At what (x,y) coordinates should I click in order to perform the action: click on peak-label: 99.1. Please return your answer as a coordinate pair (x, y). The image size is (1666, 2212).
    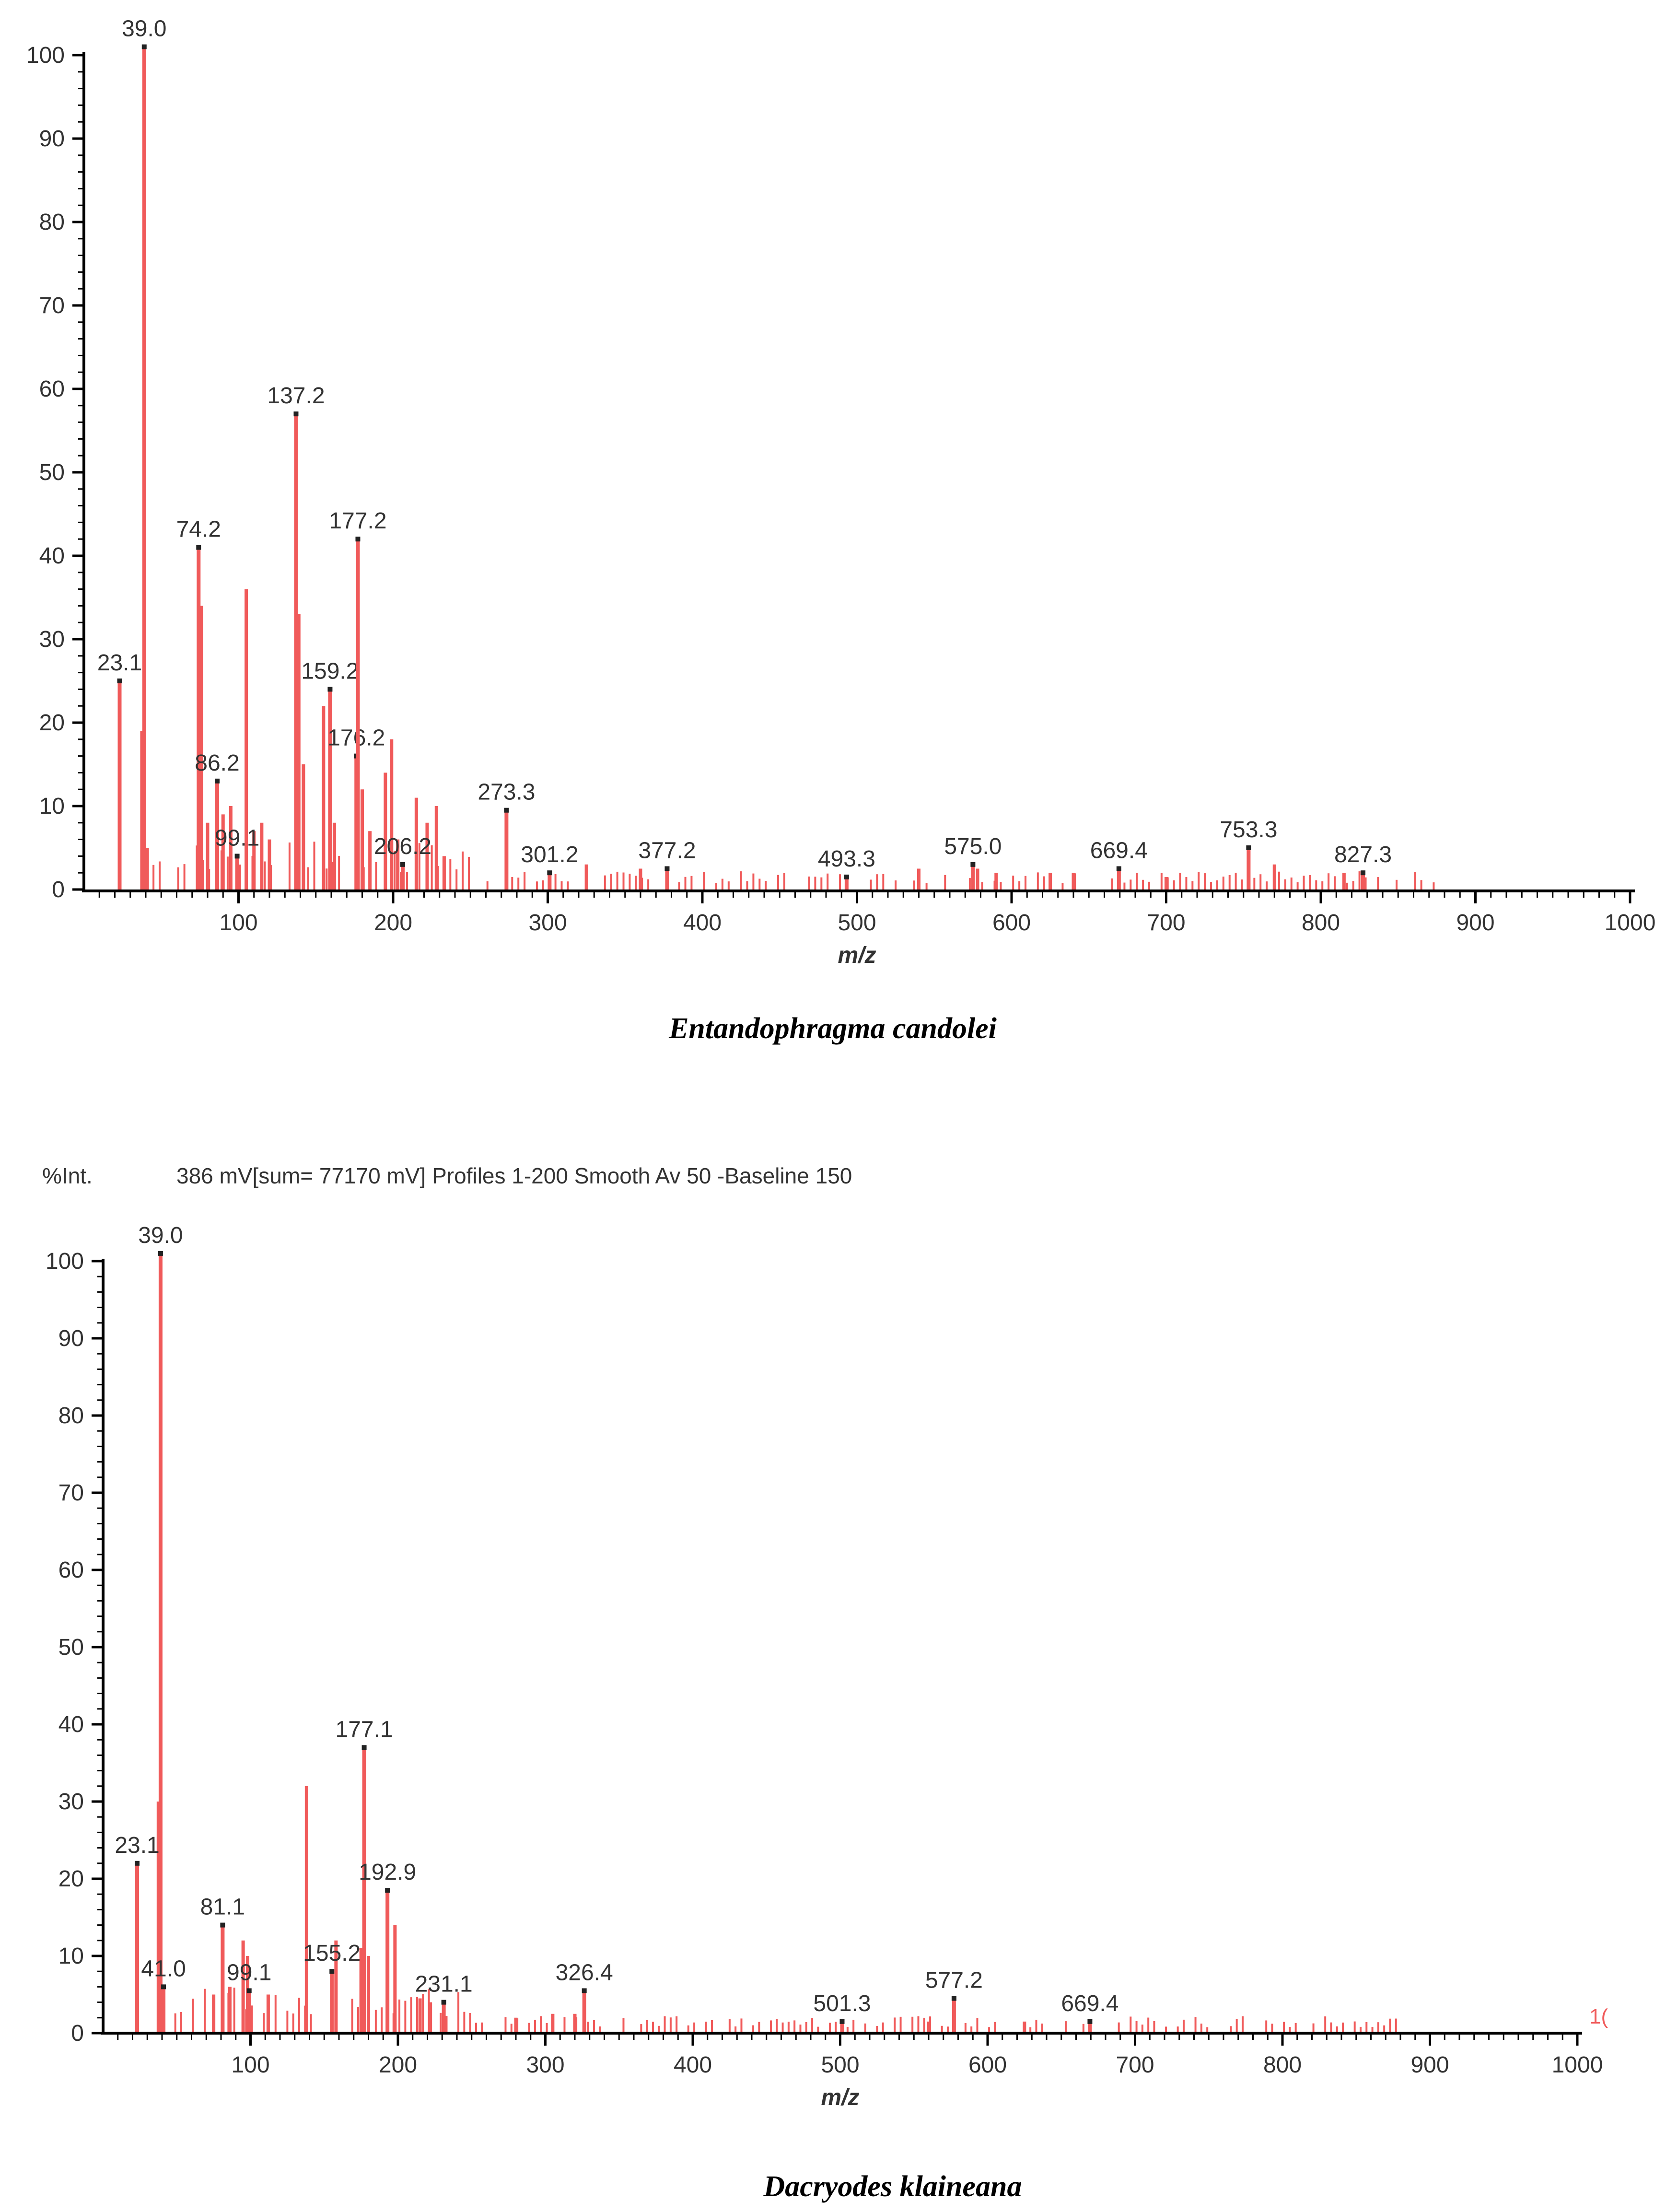
    Looking at the image, I should click on (249, 1973).